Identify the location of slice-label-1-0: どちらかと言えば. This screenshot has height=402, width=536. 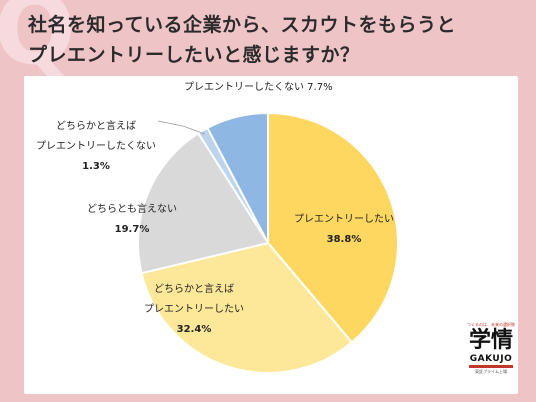
(194, 288).